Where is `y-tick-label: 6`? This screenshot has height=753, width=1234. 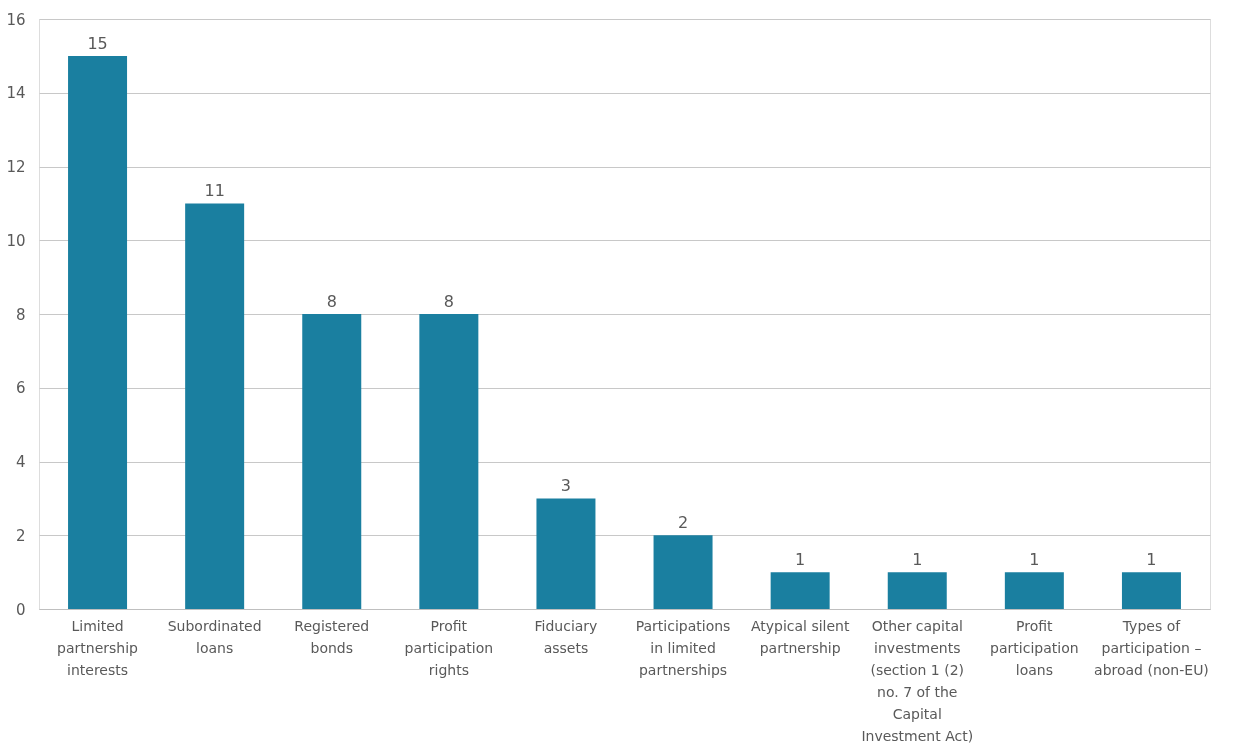
y-tick-label: 6 is located at coordinates (20, 388).